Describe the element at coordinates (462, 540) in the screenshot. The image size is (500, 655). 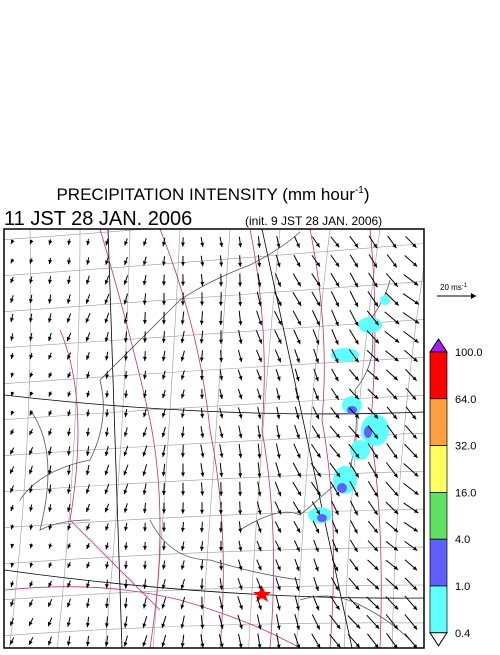
I see `colorbar-label: 4.0` at that location.